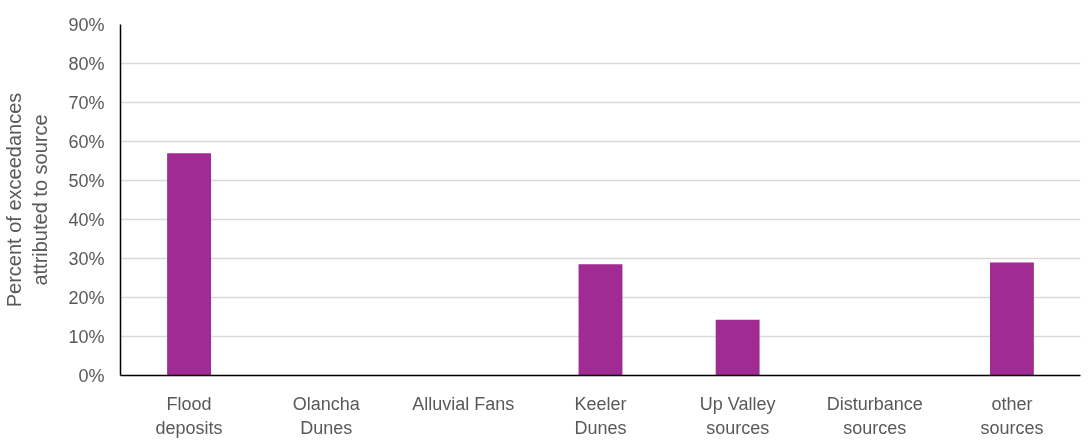  Describe the element at coordinates (91, 375) in the screenshot. I see `y-tick-label: 0%` at that location.